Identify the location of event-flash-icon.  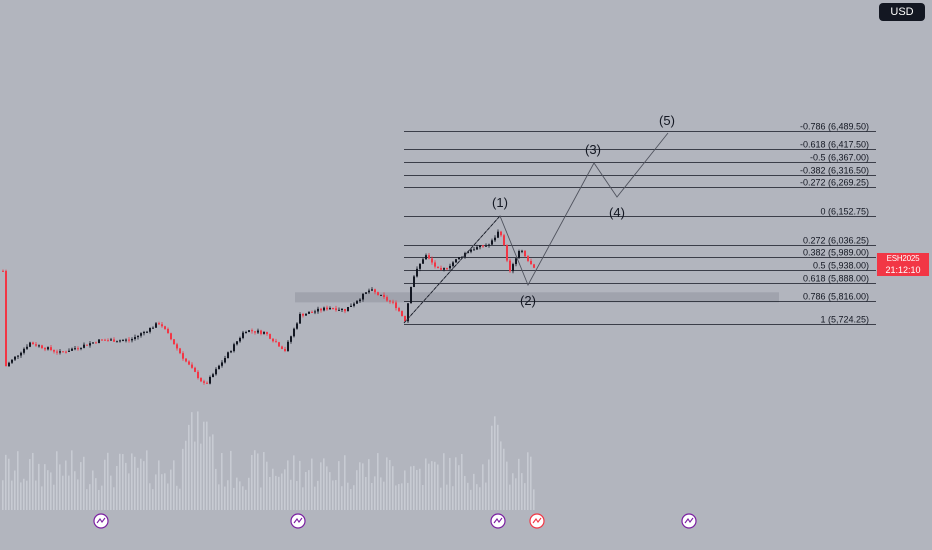
(537, 521).